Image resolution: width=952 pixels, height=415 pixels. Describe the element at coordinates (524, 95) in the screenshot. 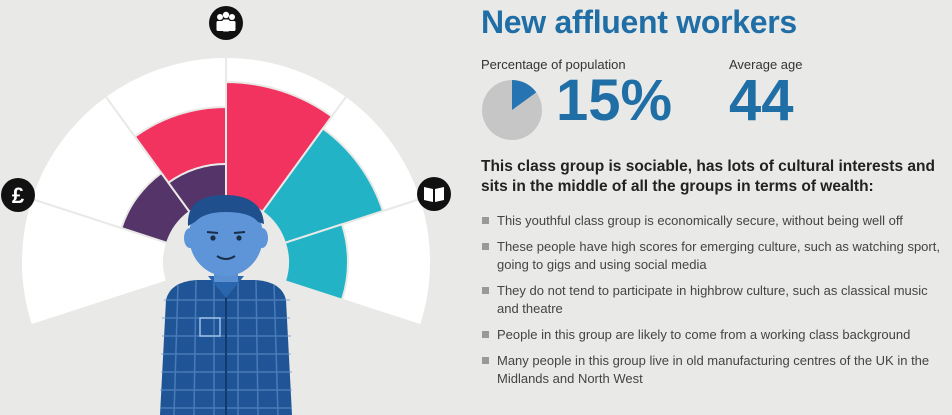

I see `pie-slice` at that location.